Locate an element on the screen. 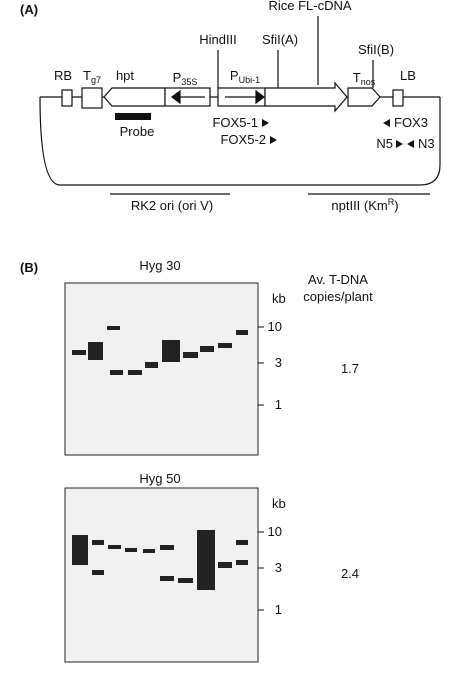  element-label: PUbi-1 is located at coordinates (245, 76).